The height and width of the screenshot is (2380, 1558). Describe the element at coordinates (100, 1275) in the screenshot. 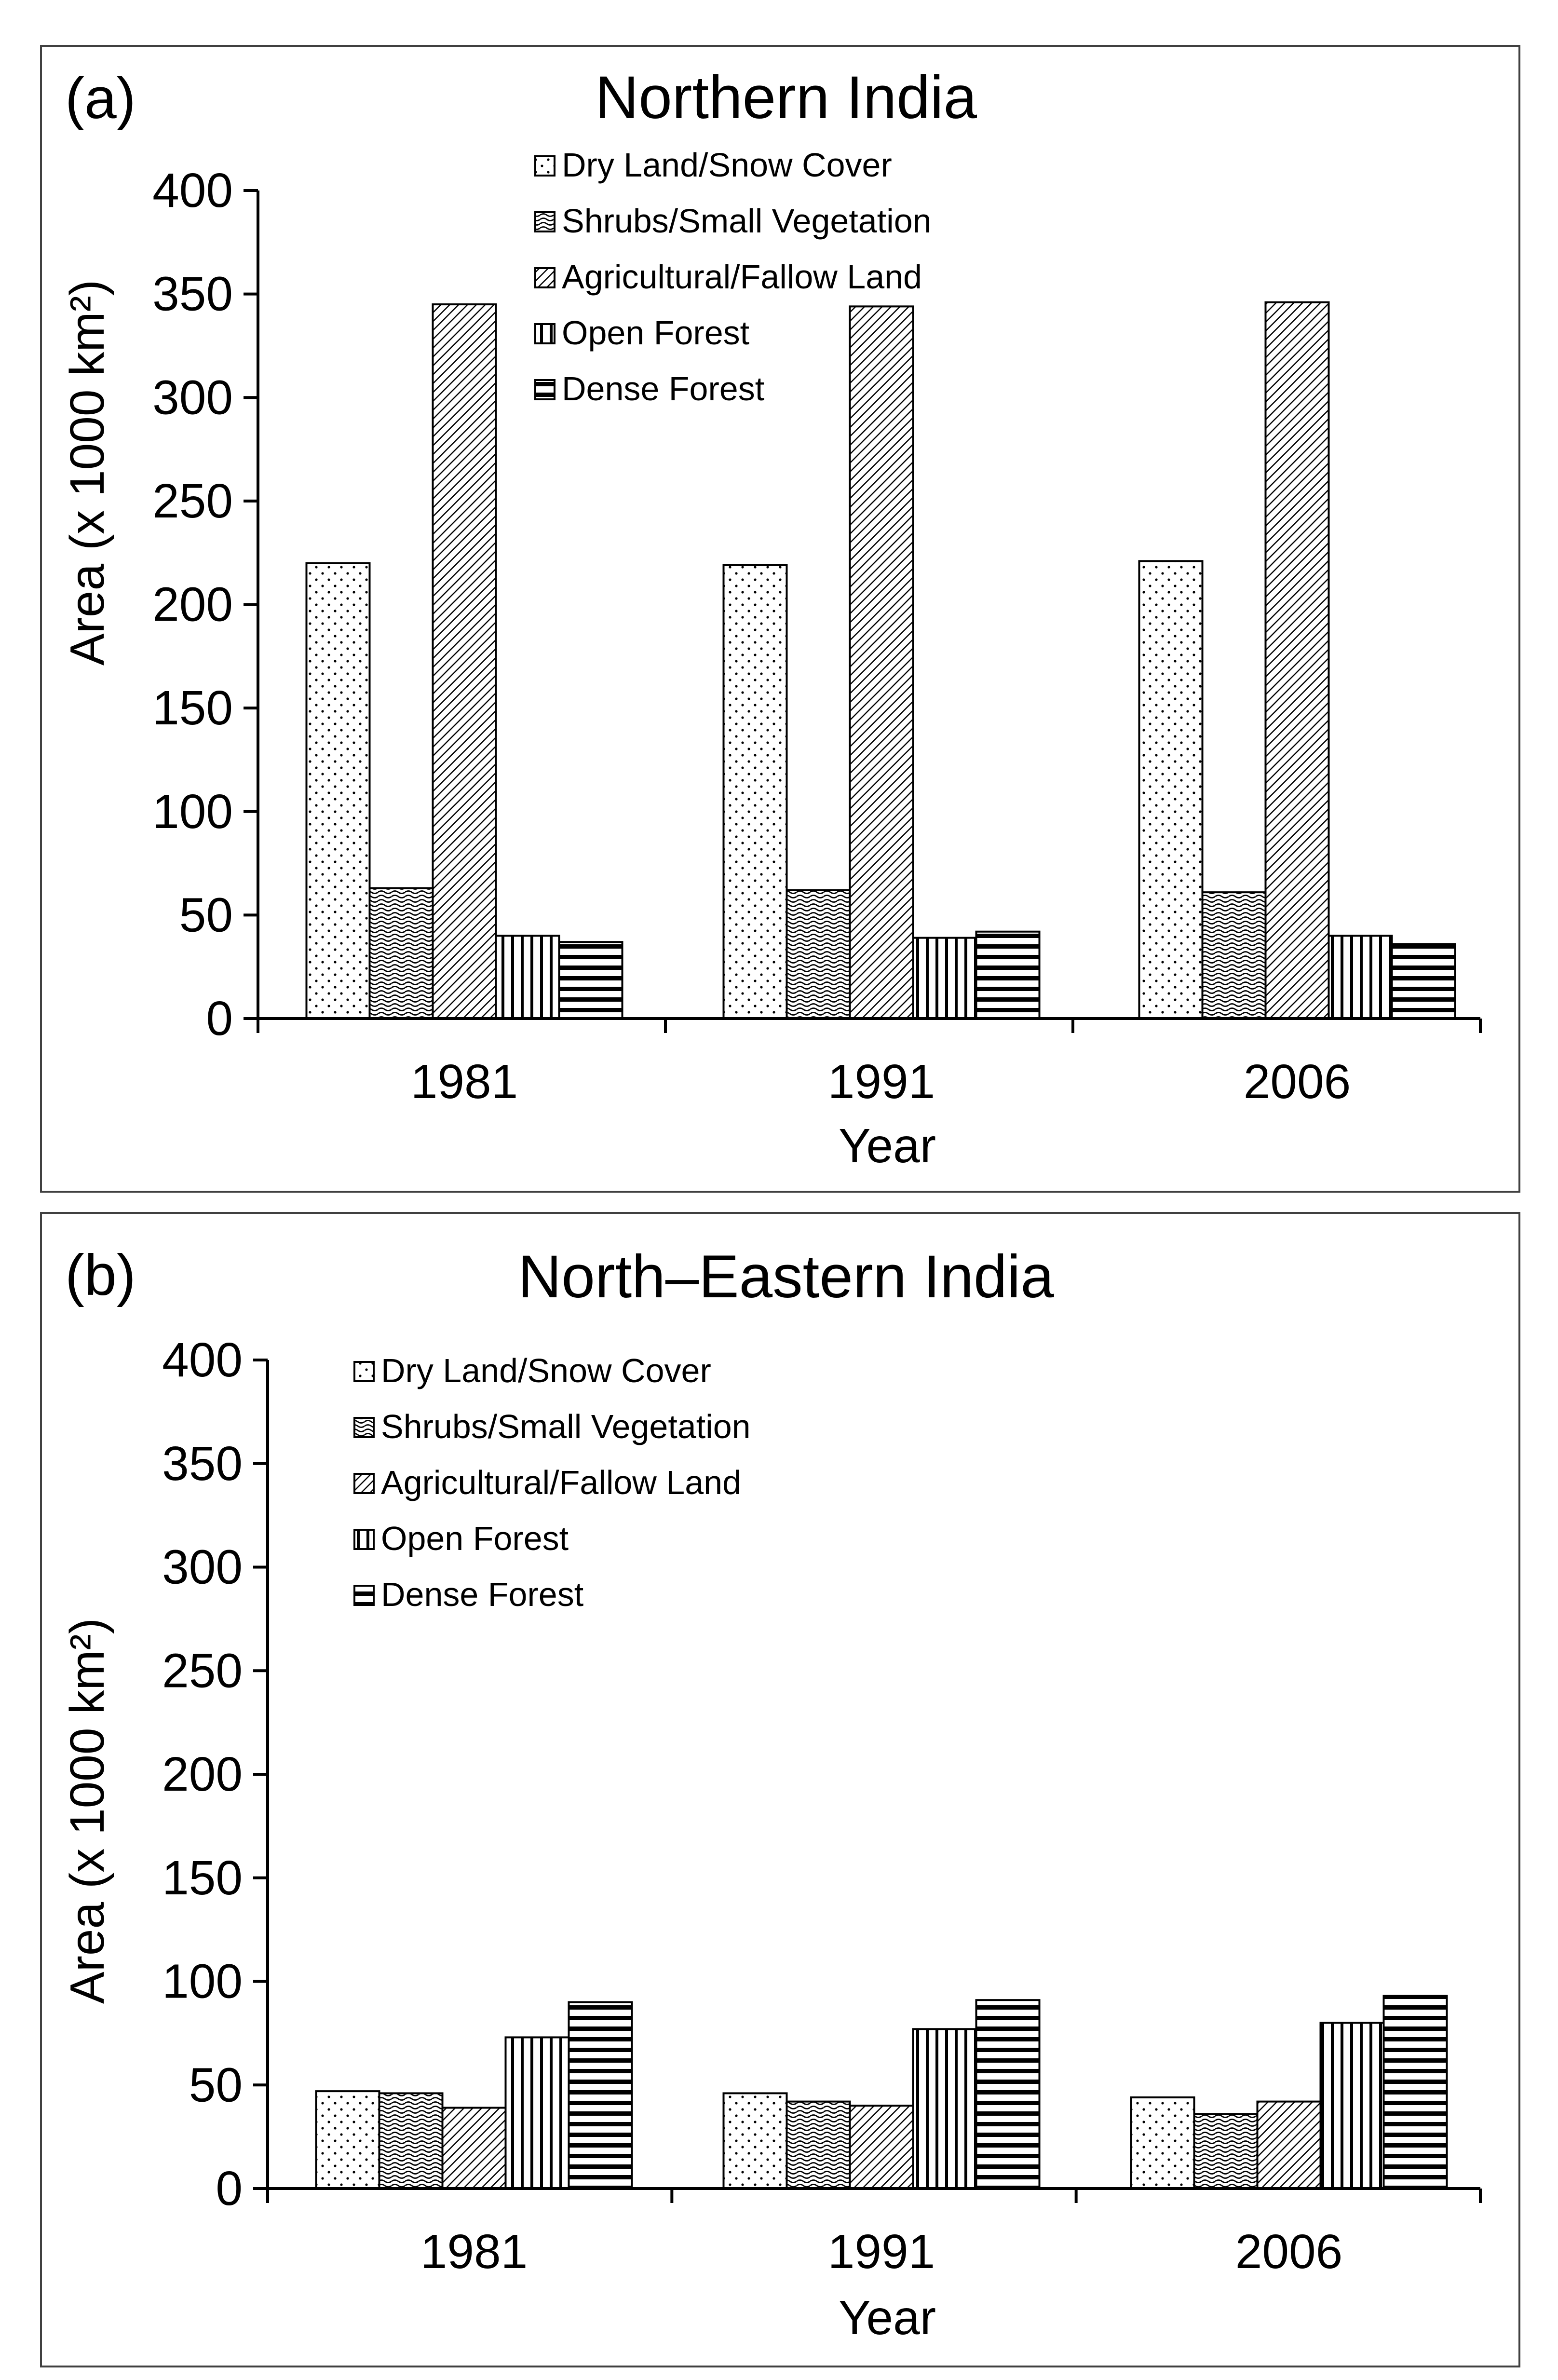

I see `panel-label: (b)` at that location.